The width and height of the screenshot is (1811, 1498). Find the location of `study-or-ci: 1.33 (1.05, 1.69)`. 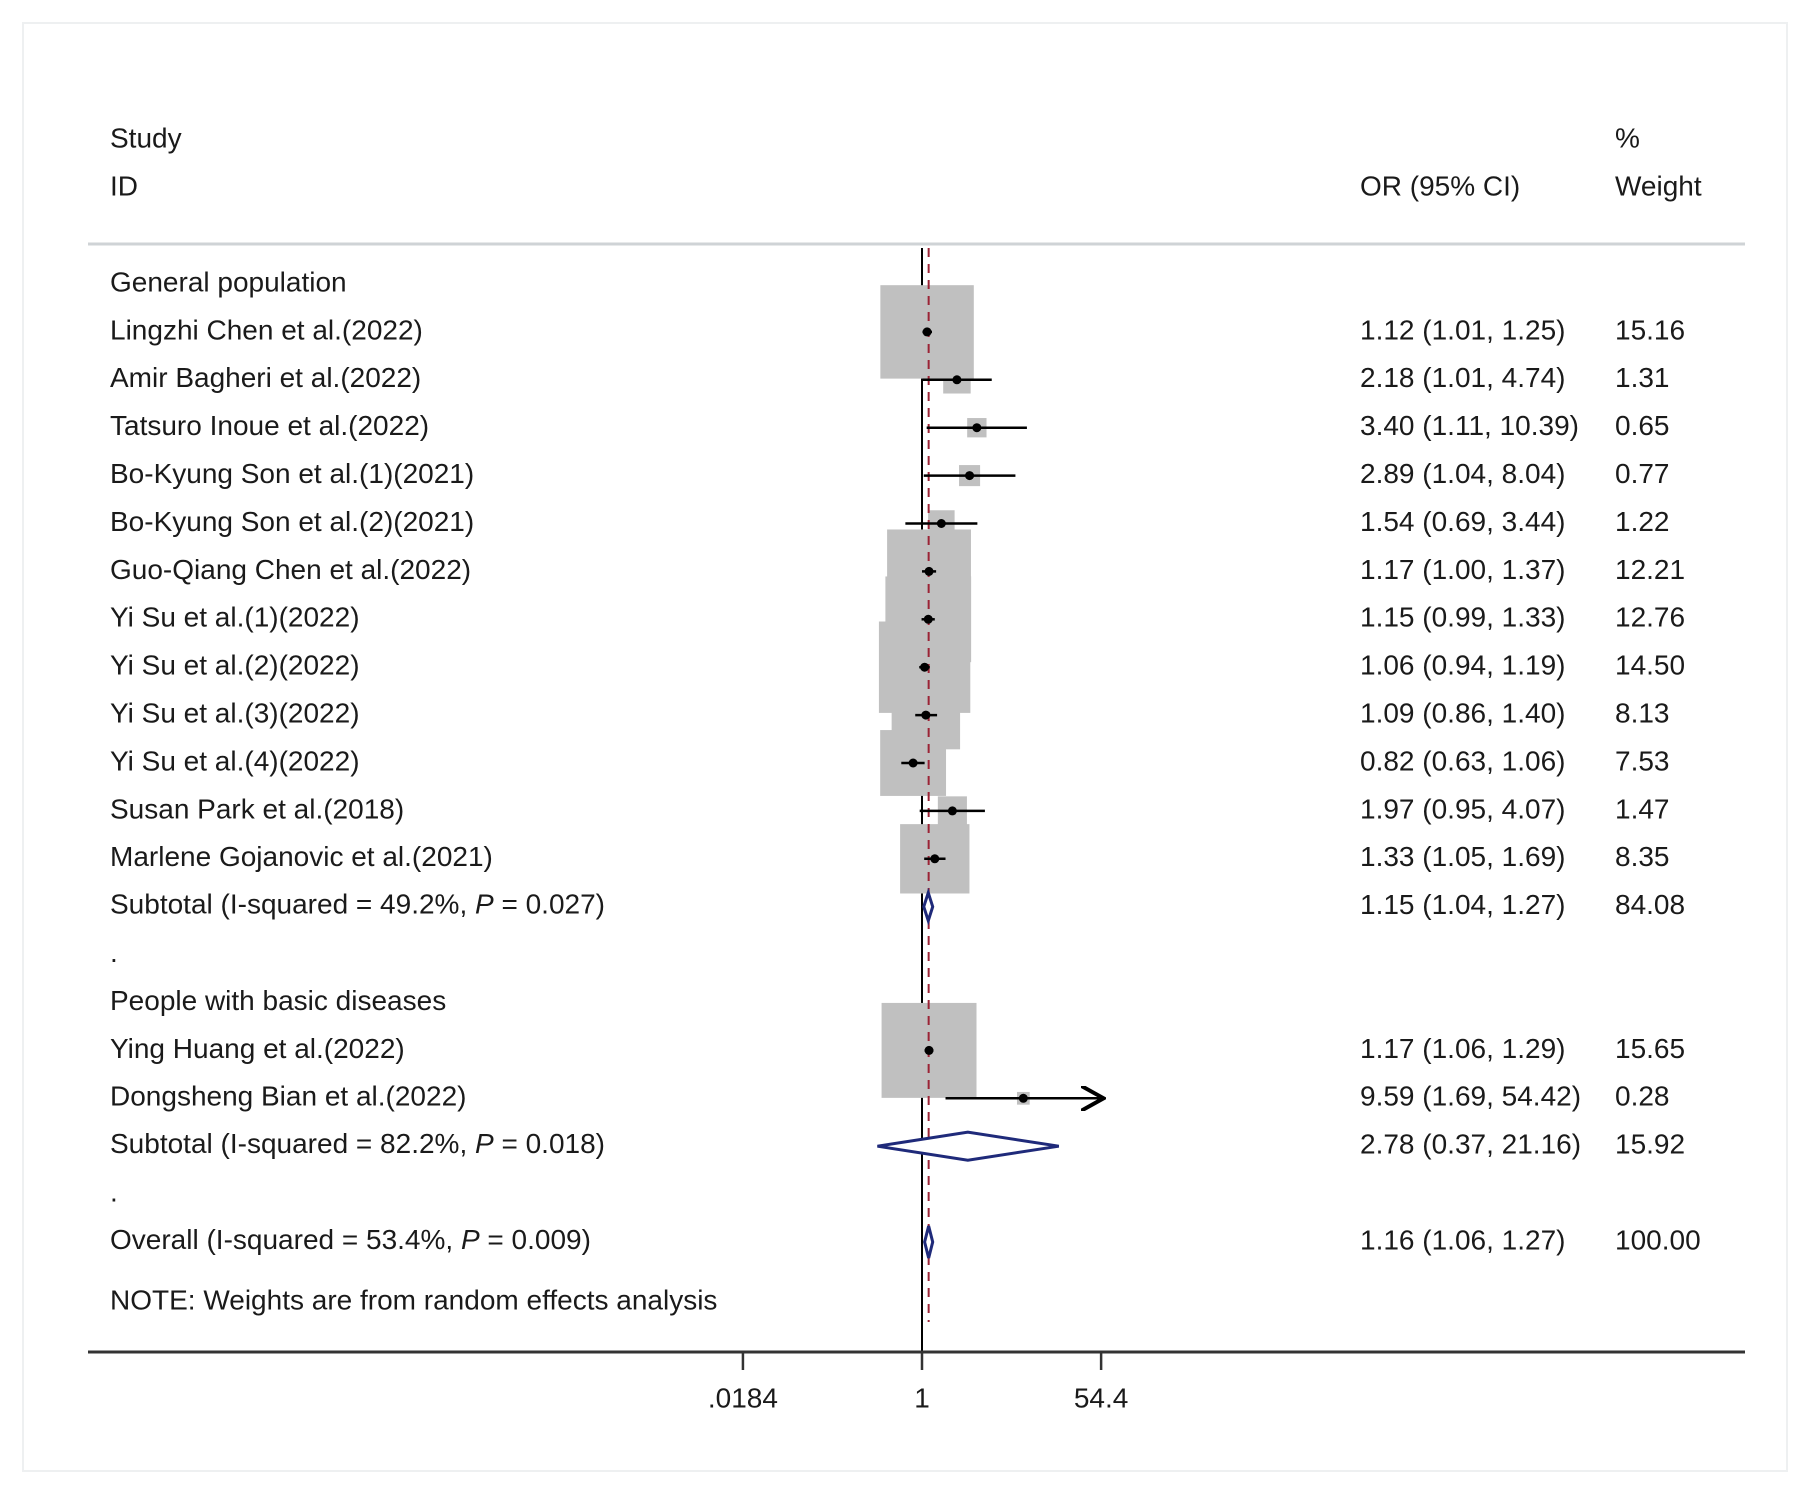

study-or-ci: 1.33 (1.05, 1.69) is located at coordinates (1462, 856).